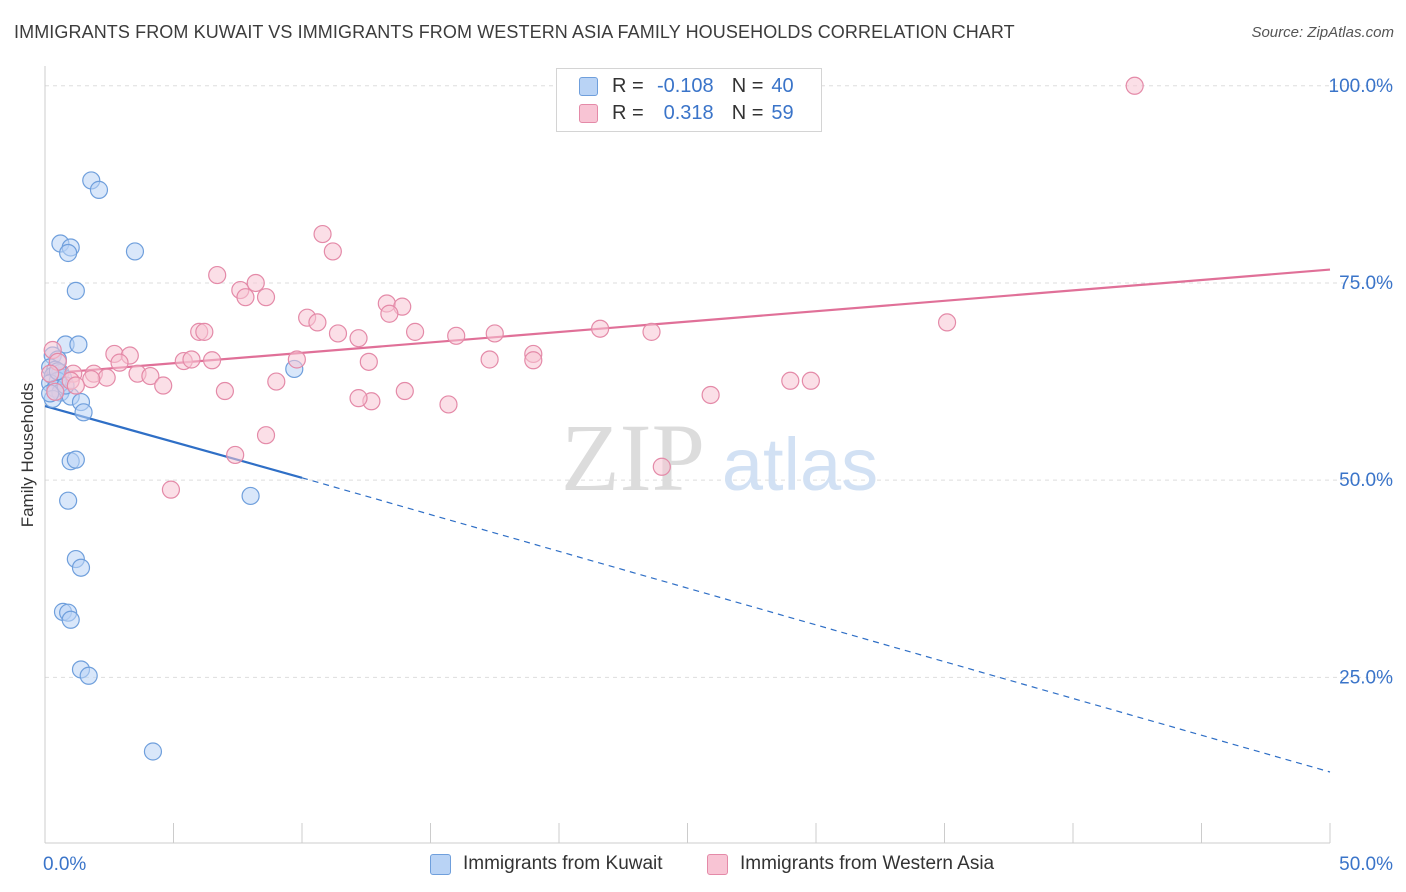 The height and width of the screenshot is (892, 1406). I want to click on legend-r-value-western-asia: 0.318, so click(688, 112).